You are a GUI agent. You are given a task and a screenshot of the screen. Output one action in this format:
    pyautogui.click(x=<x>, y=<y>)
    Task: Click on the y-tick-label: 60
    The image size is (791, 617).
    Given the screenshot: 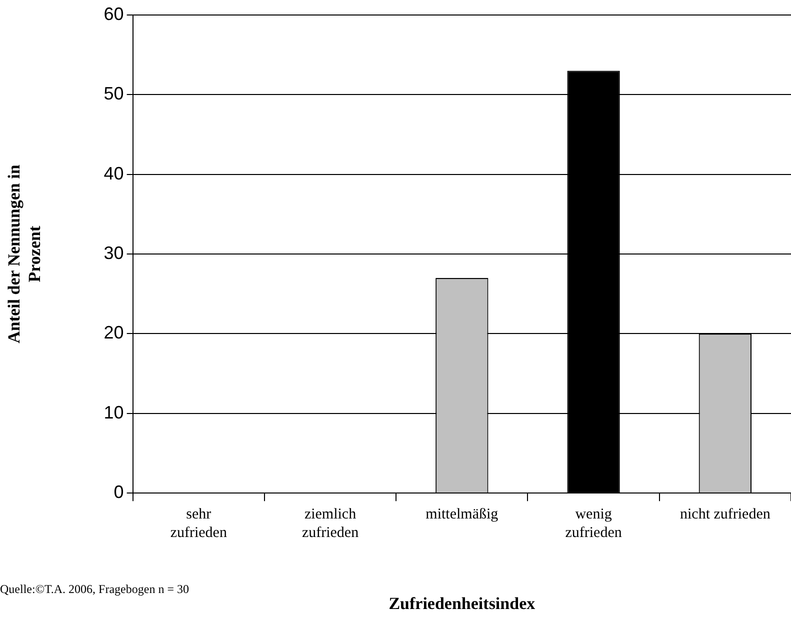 What is the action you would take?
    pyautogui.click(x=114, y=14)
    